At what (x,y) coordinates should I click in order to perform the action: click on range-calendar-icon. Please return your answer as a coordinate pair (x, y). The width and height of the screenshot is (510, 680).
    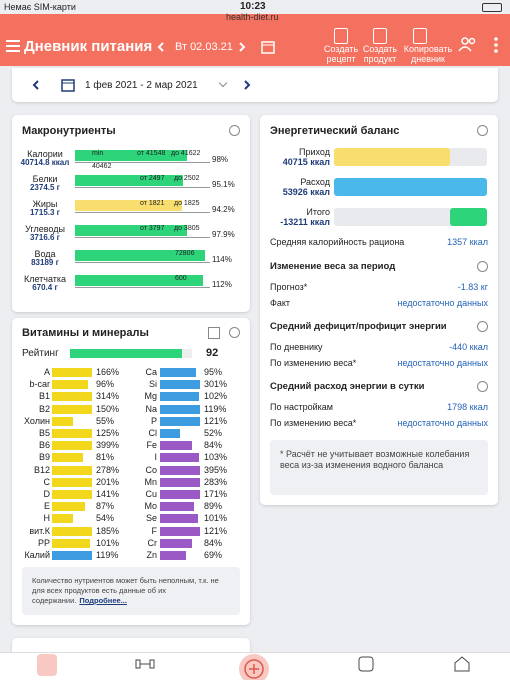
    Looking at the image, I should click on (68, 85).